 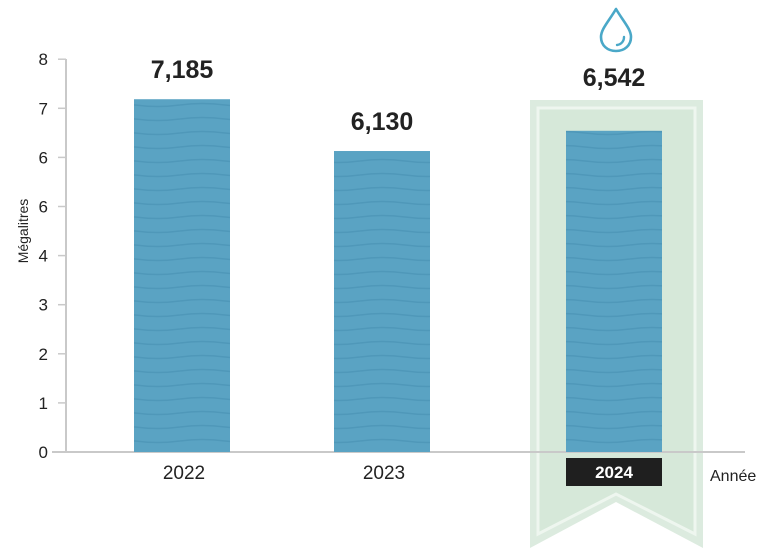 I want to click on x-tick-label-2024: 2024, so click(x=614, y=472).